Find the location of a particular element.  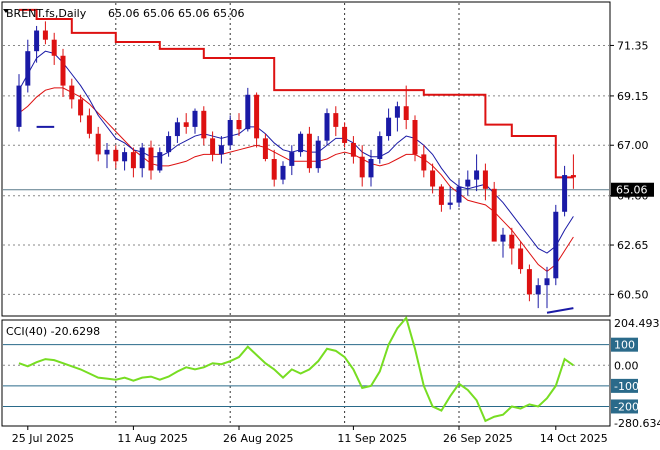

time-axis-label: 26 Sep 2025 is located at coordinates (478, 438).